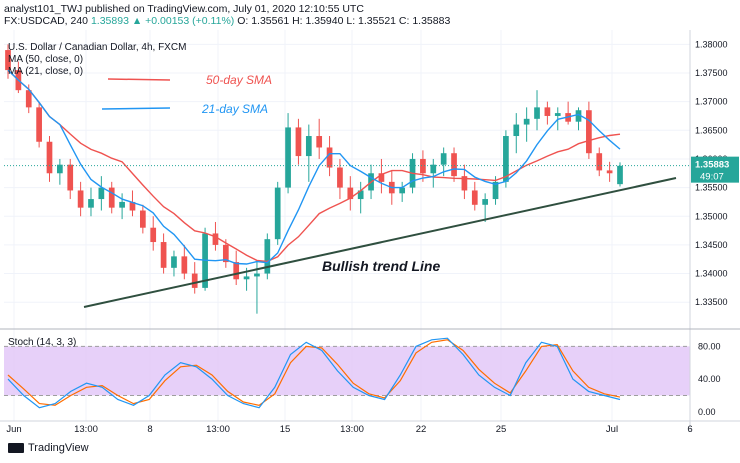  Describe the element at coordinates (711, 216) in the screenshot. I see `y-tick-label: 1.35000` at that location.